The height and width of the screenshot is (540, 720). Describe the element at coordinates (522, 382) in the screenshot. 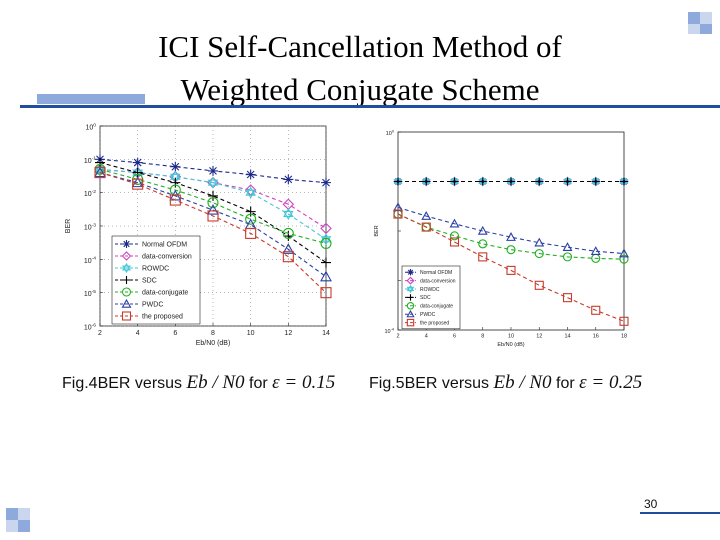

I see `fig5-caption-ratio: Eb / N0` at that location.